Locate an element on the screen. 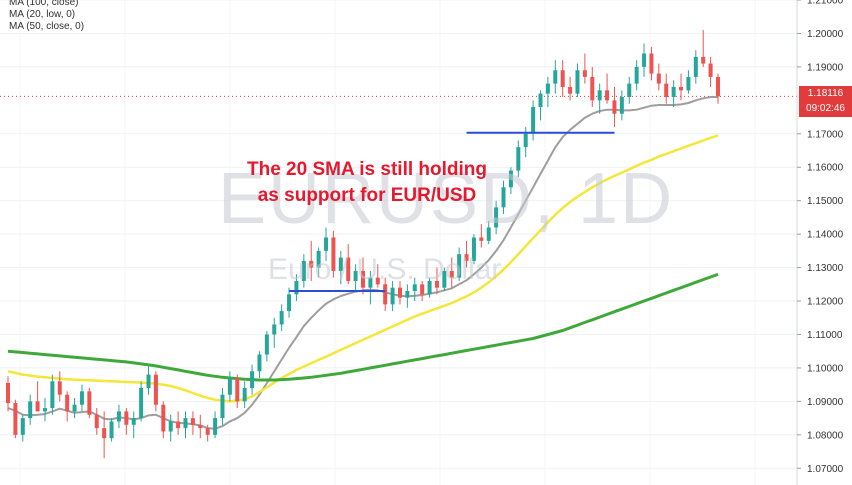 This screenshot has width=852, height=485. price-tick-label: 1.10000 is located at coordinates (825, 368).